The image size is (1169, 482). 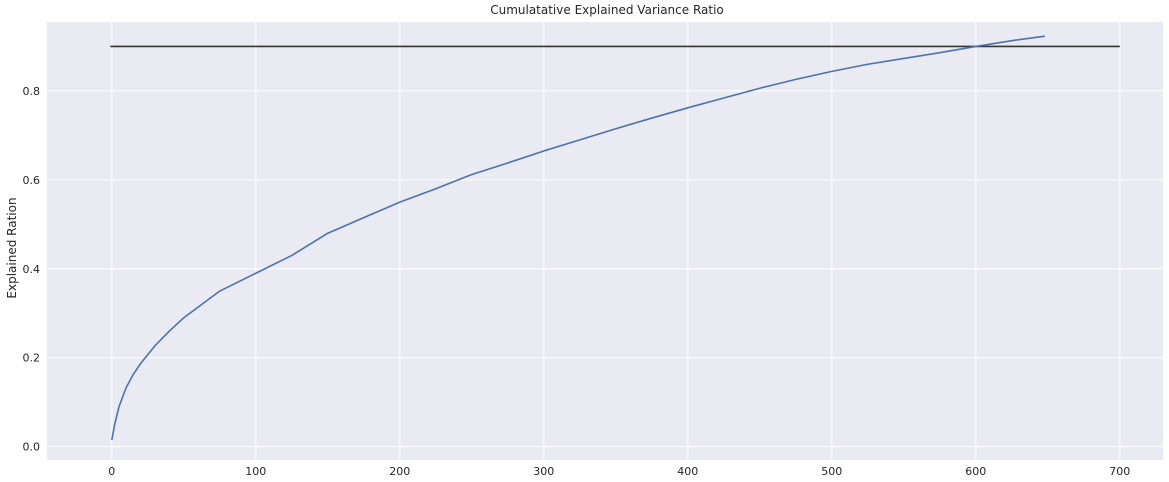 What do you see at coordinates (1119, 471) in the screenshot?
I see `x-tick-label: 700` at bounding box center [1119, 471].